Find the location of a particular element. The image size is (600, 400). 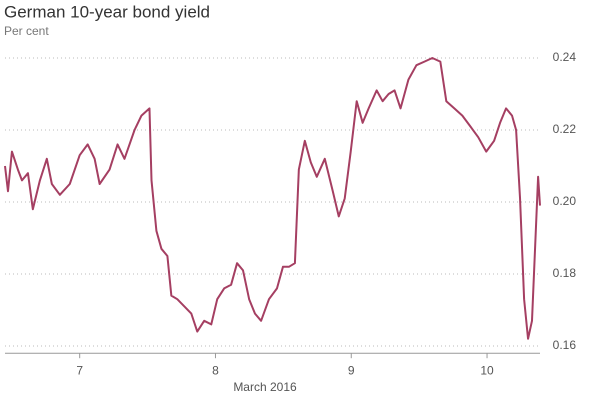

y-tick-label: 0.20 is located at coordinates (565, 201).